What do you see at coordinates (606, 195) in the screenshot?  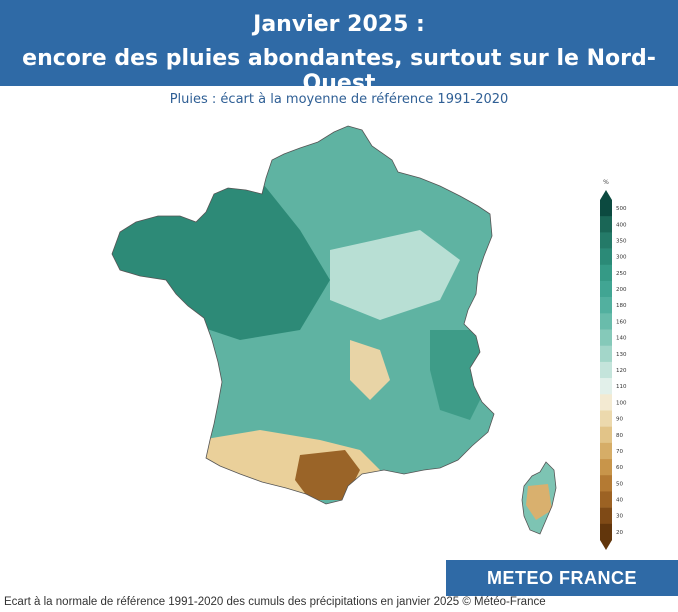 I see `legend-arrow-up` at bounding box center [606, 195].